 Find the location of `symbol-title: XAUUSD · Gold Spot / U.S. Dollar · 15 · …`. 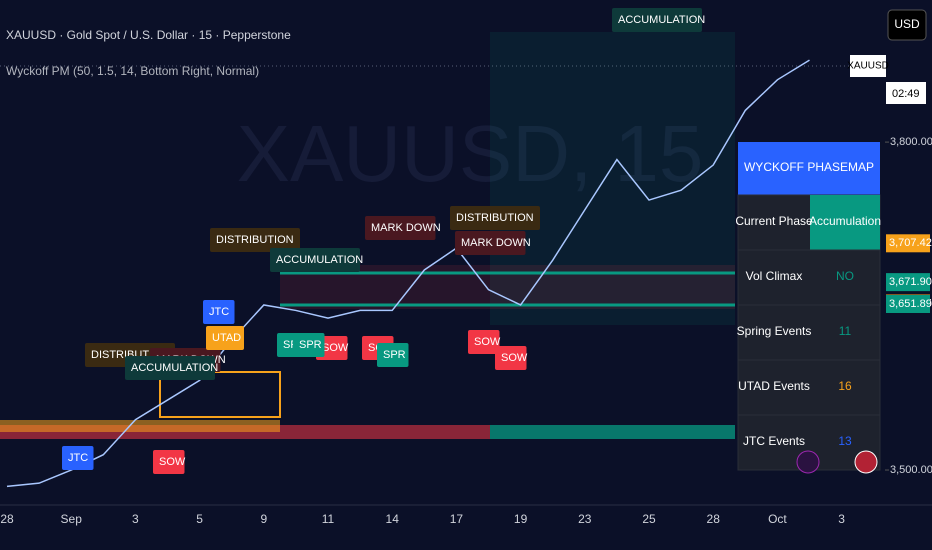

symbol-title: XAUUSD · Gold Spot / U.S. Dollar · 15 · … is located at coordinates (148, 35).